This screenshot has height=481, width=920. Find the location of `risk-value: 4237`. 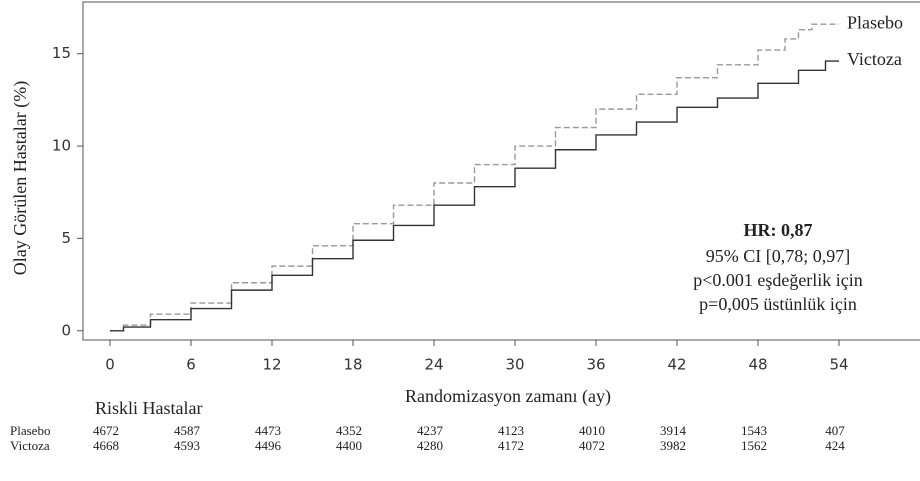

risk-value: 4237 is located at coordinates (430, 430).